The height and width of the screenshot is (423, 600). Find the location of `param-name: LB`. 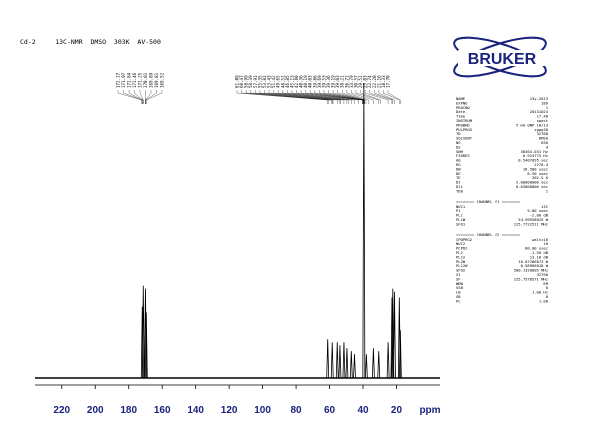

param-name: LB is located at coordinates (458, 292).